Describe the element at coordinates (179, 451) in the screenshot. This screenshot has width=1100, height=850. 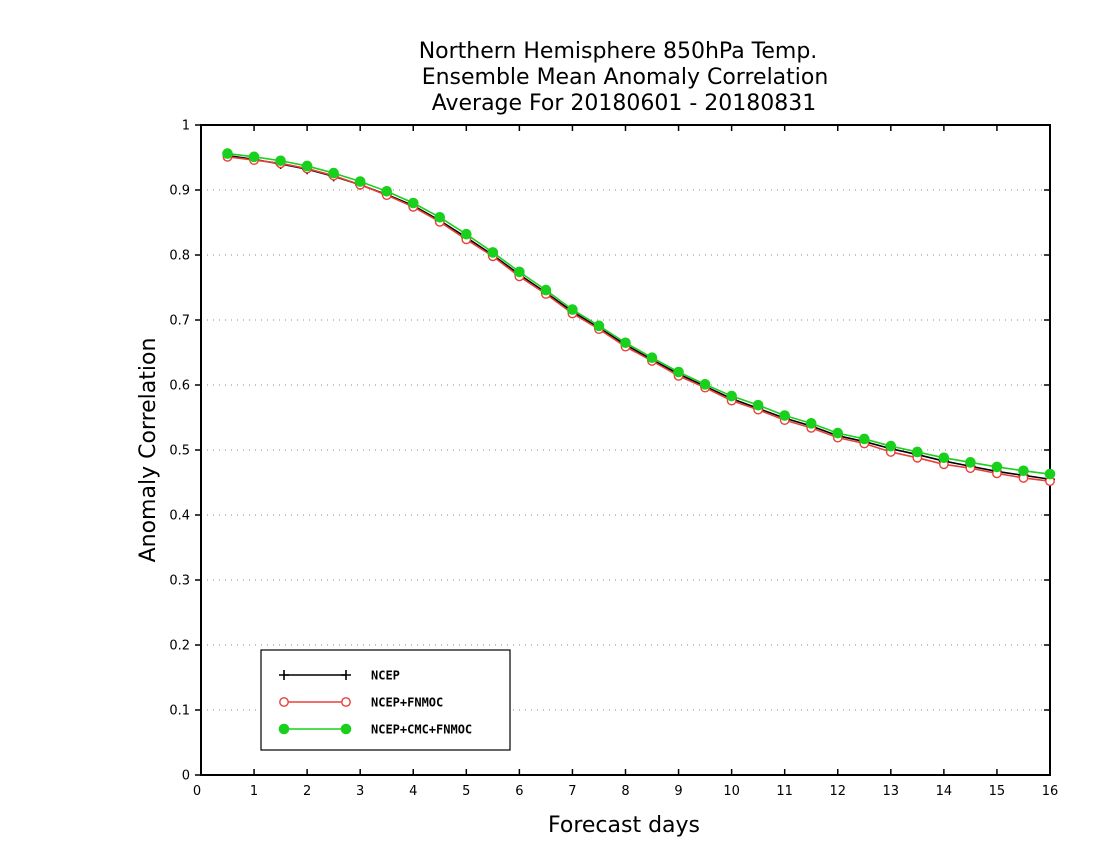
I see `y-tick-label-5: 0.5` at that location.